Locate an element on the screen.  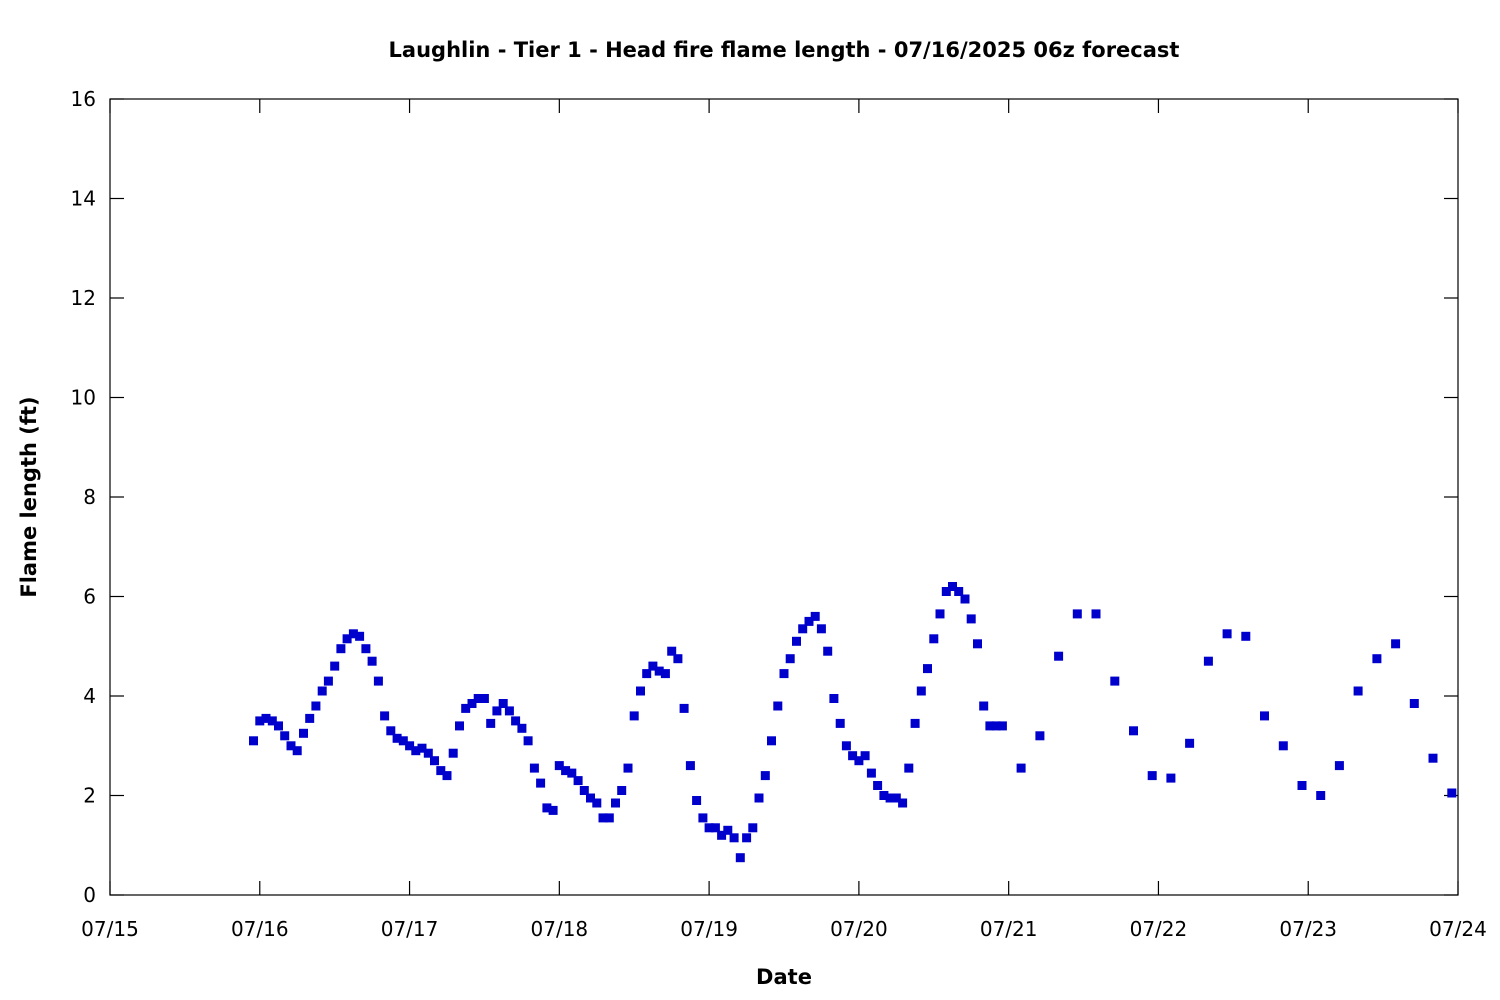
x-tick-label: 07/24 is located at coordinates (1458, 929).